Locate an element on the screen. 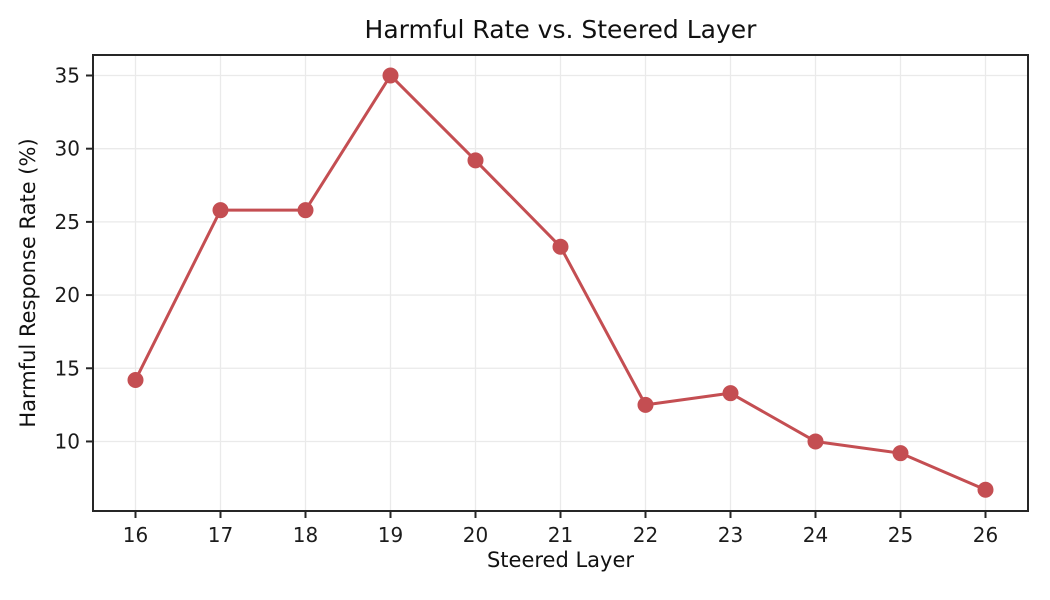 The width and height of the screenshot is (1050, 600). y-tick-label: 30 is located at coordinates (67, 149).